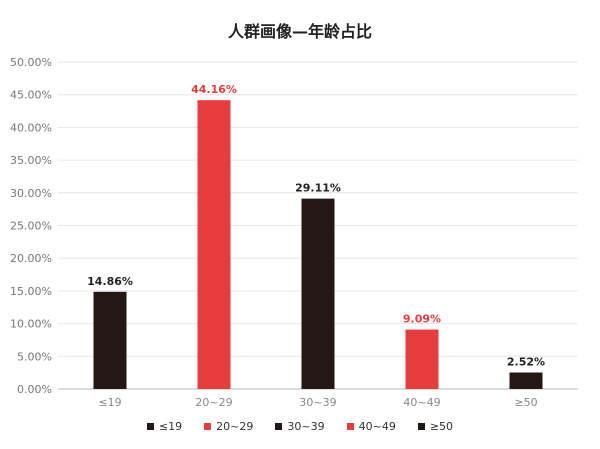 This screenshot has height=449, width=600. What do you see at coordinates (318, 188) in the screenshot?
I see `data-label: 29.11%` at bounding box center [318, 188].